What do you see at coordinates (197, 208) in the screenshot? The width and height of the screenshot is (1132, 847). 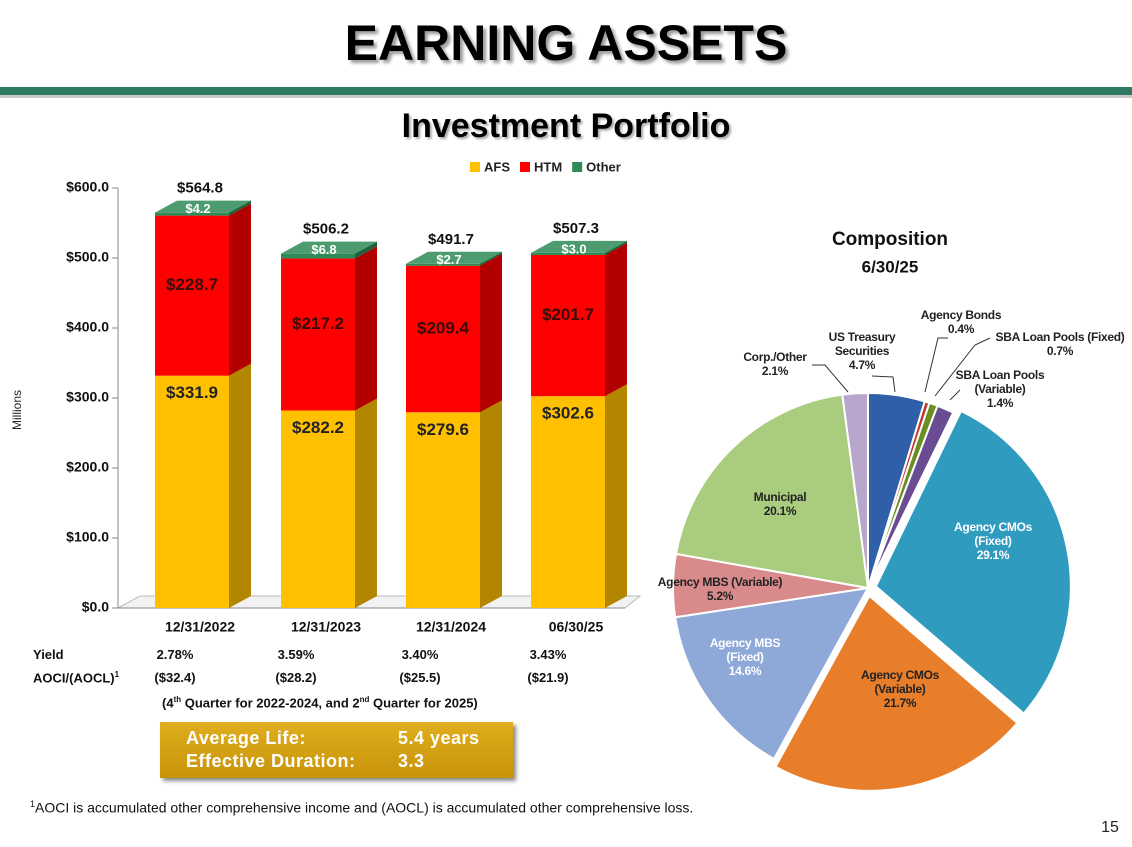 I see `data-label: $4.2` at bounding box center [197, 208].